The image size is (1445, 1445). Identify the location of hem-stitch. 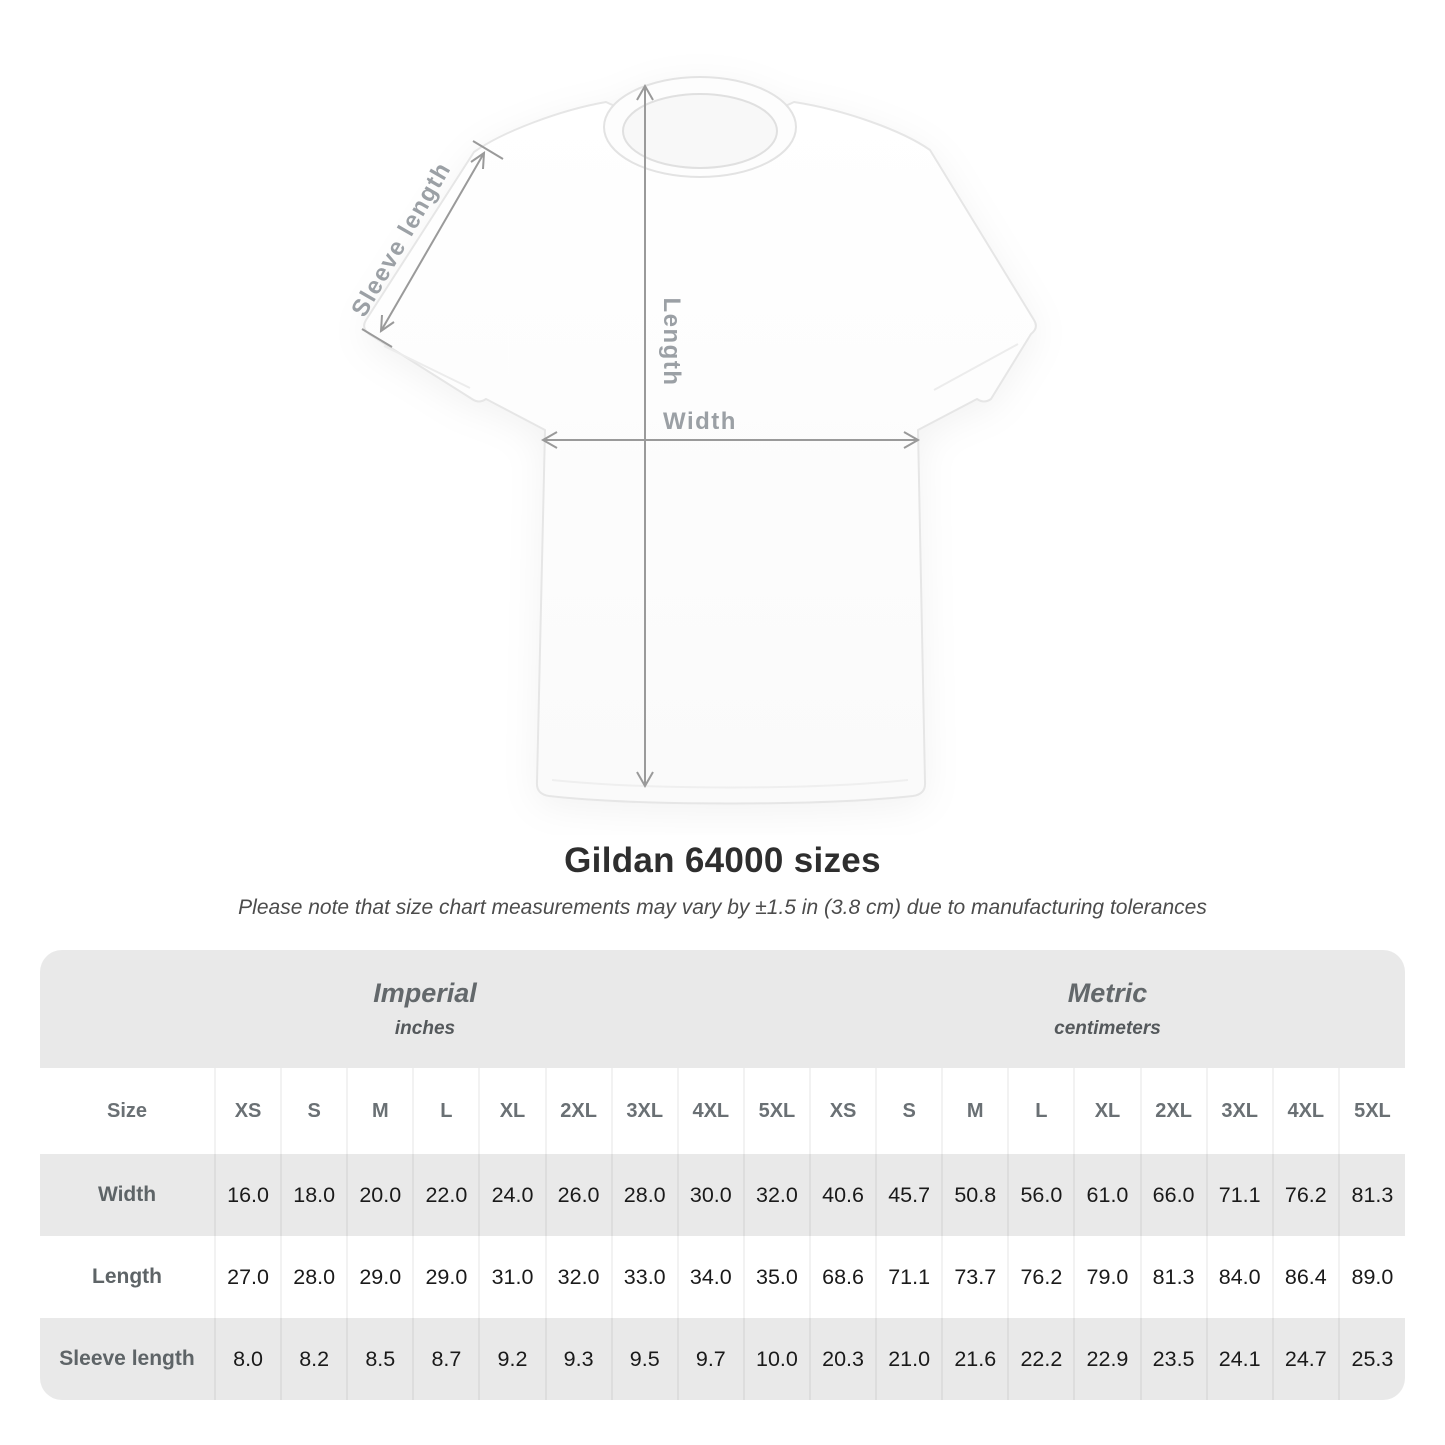
(730, 784).